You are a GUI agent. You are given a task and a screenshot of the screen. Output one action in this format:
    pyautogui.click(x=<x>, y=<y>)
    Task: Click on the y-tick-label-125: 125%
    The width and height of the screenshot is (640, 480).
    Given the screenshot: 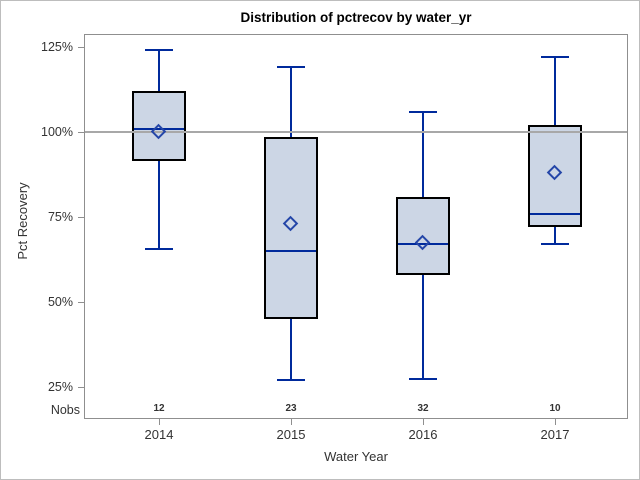 What is the action you would take?
    pyautogui.click(x=57, y=47)
    